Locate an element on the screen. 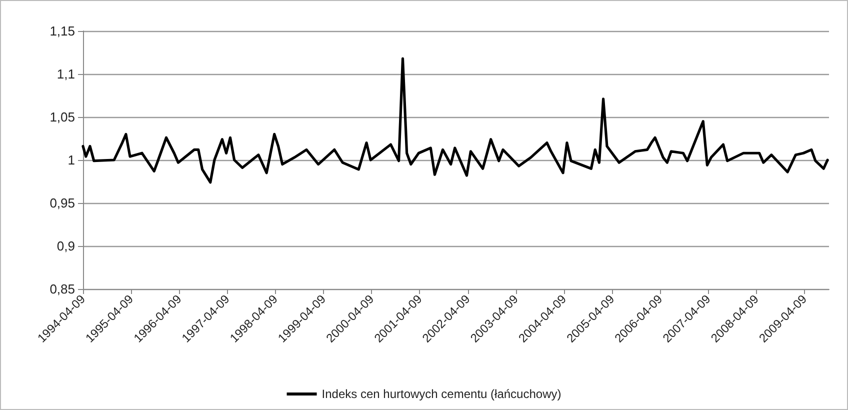  y-tick-label: 0,95 is located at coordinates (62, 203).